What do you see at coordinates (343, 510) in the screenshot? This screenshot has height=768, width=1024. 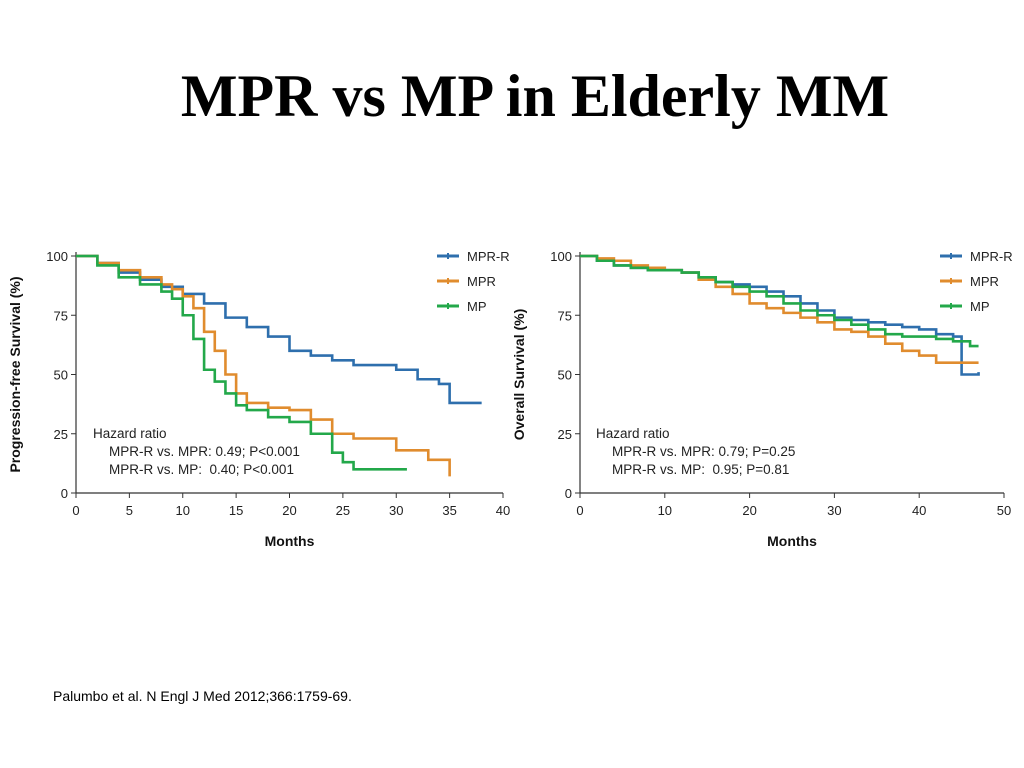 I see `x-tick-label: 25` at bounding box center [343, 510].